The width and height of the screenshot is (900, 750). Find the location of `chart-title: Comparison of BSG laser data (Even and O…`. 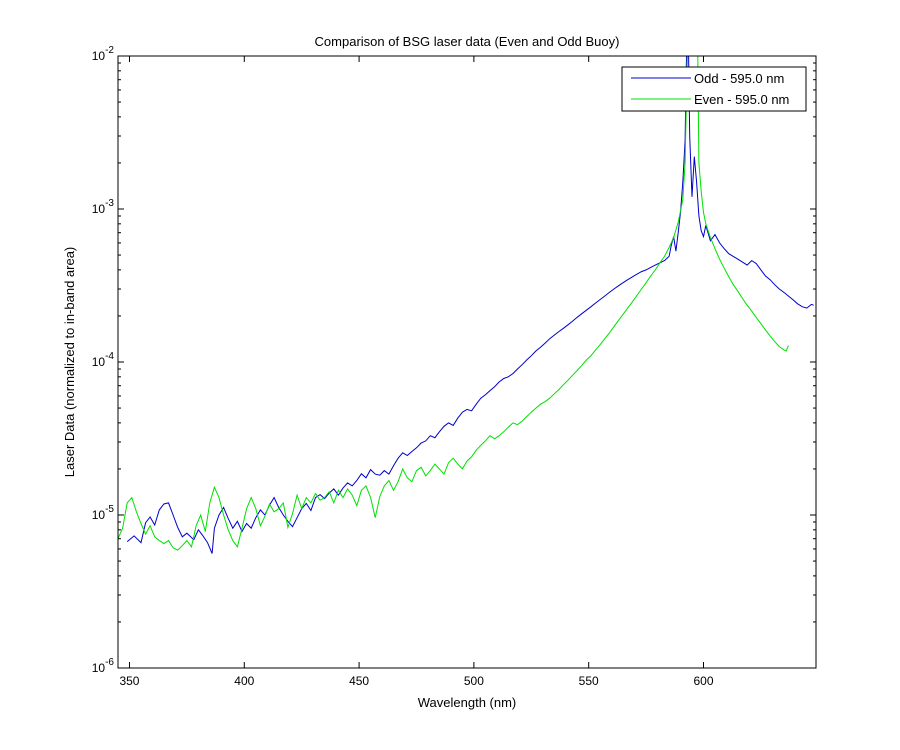

chart-title: Comparison of BSG laser data (Even and O… is located at coordinates (467, 41).